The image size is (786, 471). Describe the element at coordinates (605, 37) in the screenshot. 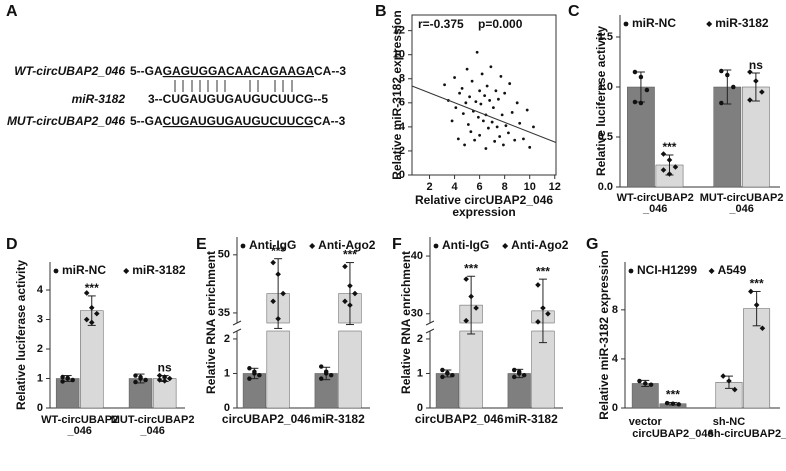

I see `y-tick-label: 1.5` at that location.